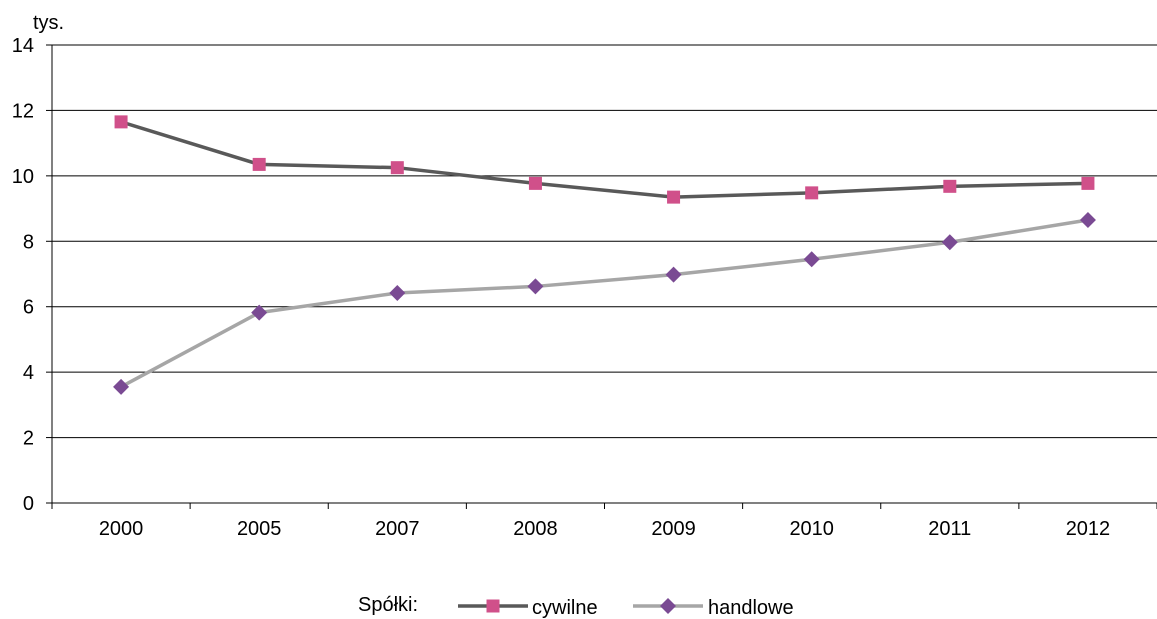 The height and width of the screenshot is (619, 1157). What do you see at coordinates (668, 606) in the screenshot?
I see `legend-swatch-marker-handlowe` at bounding box center [668, 606].